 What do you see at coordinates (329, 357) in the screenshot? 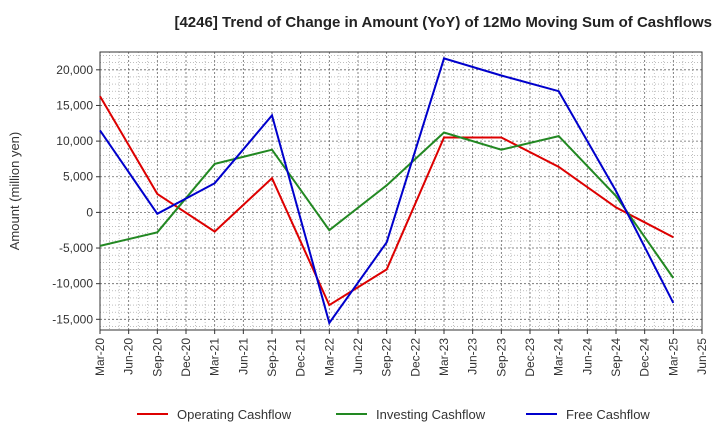
I see `x-tick-label: Mar-22` at bounding box center [329, 357].